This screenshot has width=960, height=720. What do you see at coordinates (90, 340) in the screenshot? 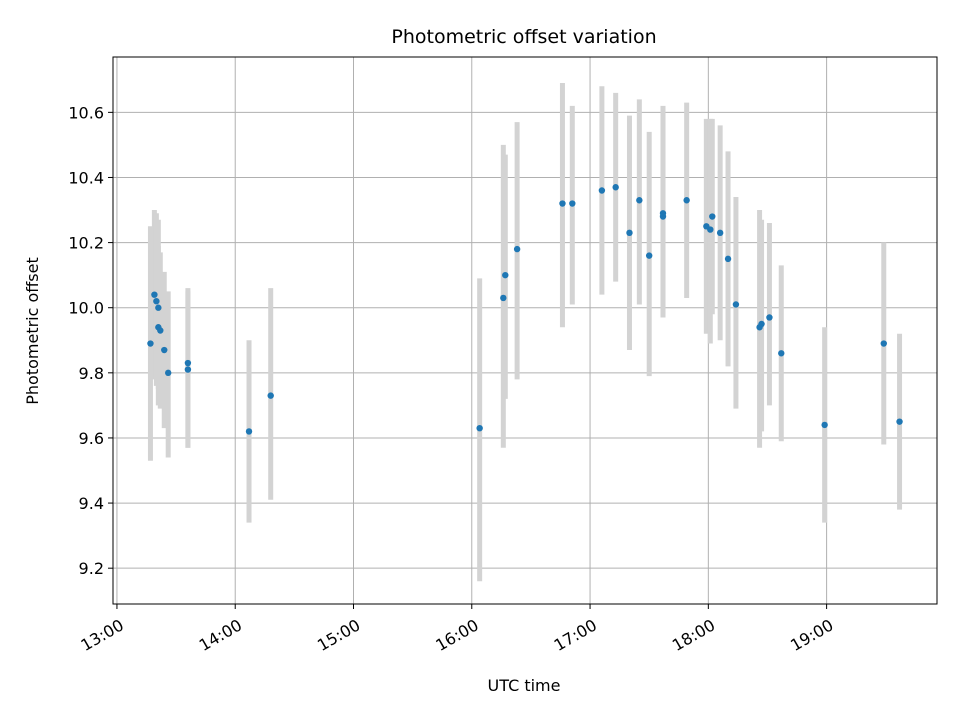
I see `y-axis: 9.2 9.4 9.6 9.8 10.0 10.2 10.4 10.6` at bounding box center [90, 340].